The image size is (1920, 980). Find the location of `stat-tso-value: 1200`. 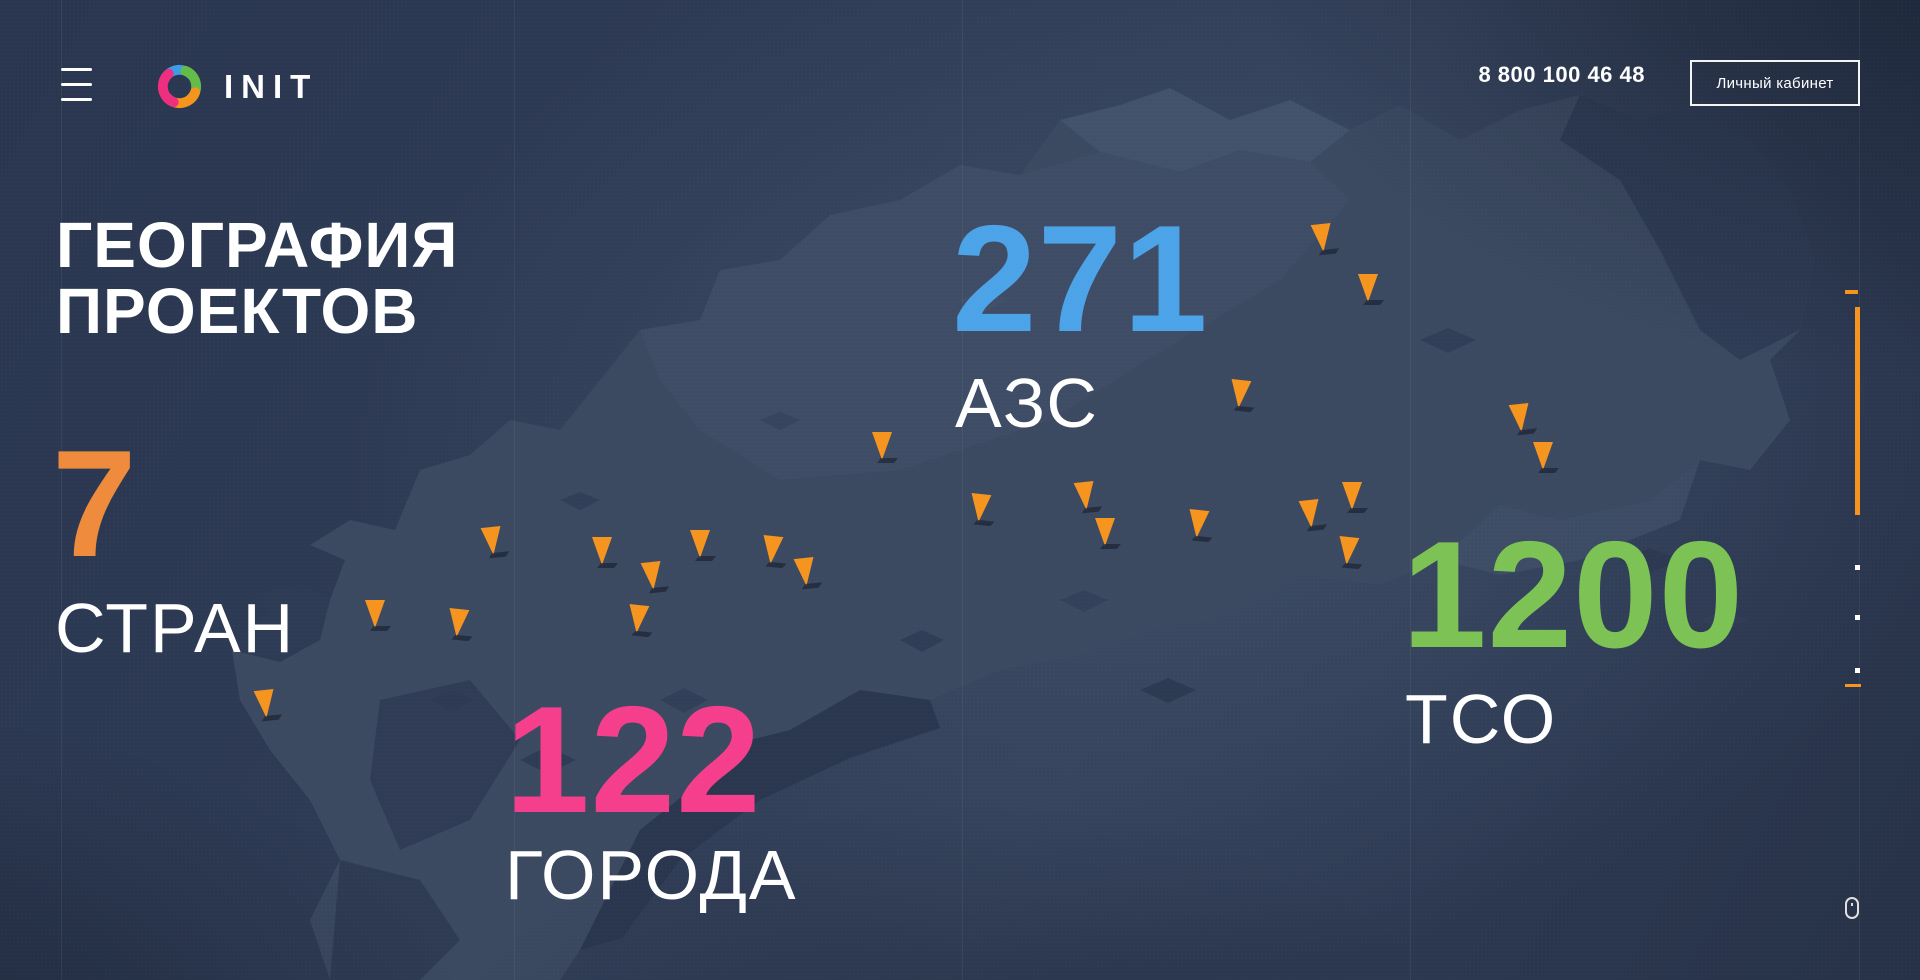

stat-tso-value: 1200 is located at coordinates (1573, 595).